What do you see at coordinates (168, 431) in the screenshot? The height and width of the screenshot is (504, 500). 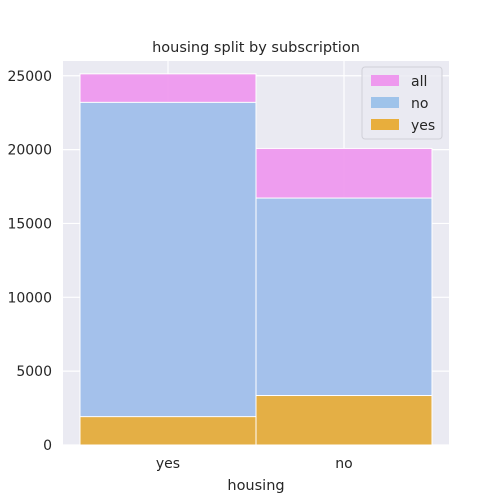 I see `bar-yes-yes` at bounding box center [168, 431].